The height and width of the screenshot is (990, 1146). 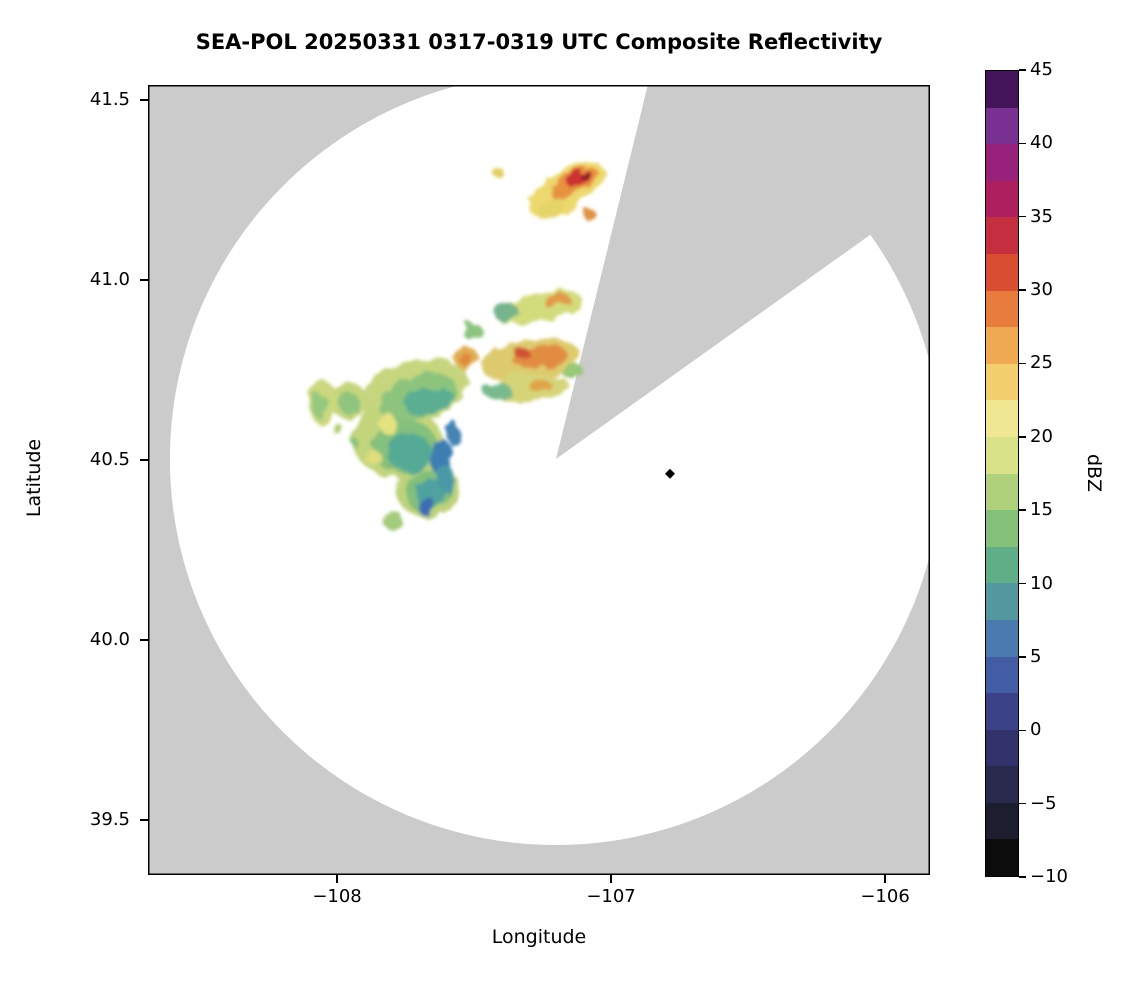 What do you see at coordinates (742, 272) in the screenshot?
I see `blocked-sector` at bounding box center [742, 272].